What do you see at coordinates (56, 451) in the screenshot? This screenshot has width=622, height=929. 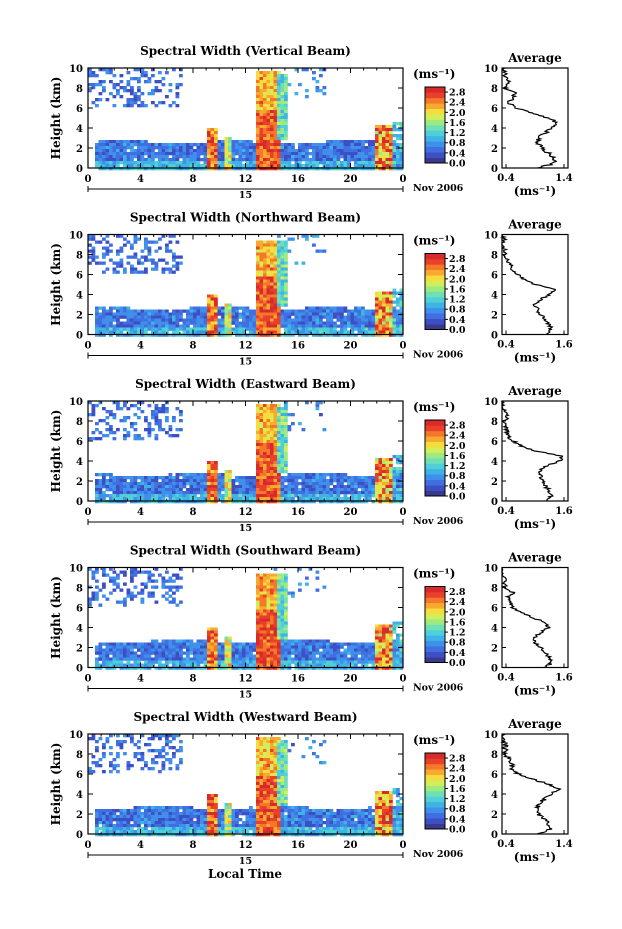 I see `y-axis-label: Height (km)` at bounding box center [56, 451].